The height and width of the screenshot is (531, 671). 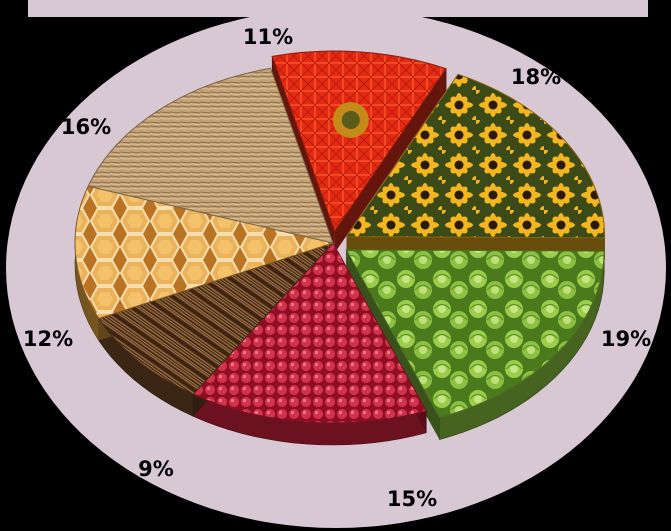 What do you see at coordinates (412, 499) in the screenshot?
I see `slice-label-raspberries: 15%` at bounding box center [412, 499].